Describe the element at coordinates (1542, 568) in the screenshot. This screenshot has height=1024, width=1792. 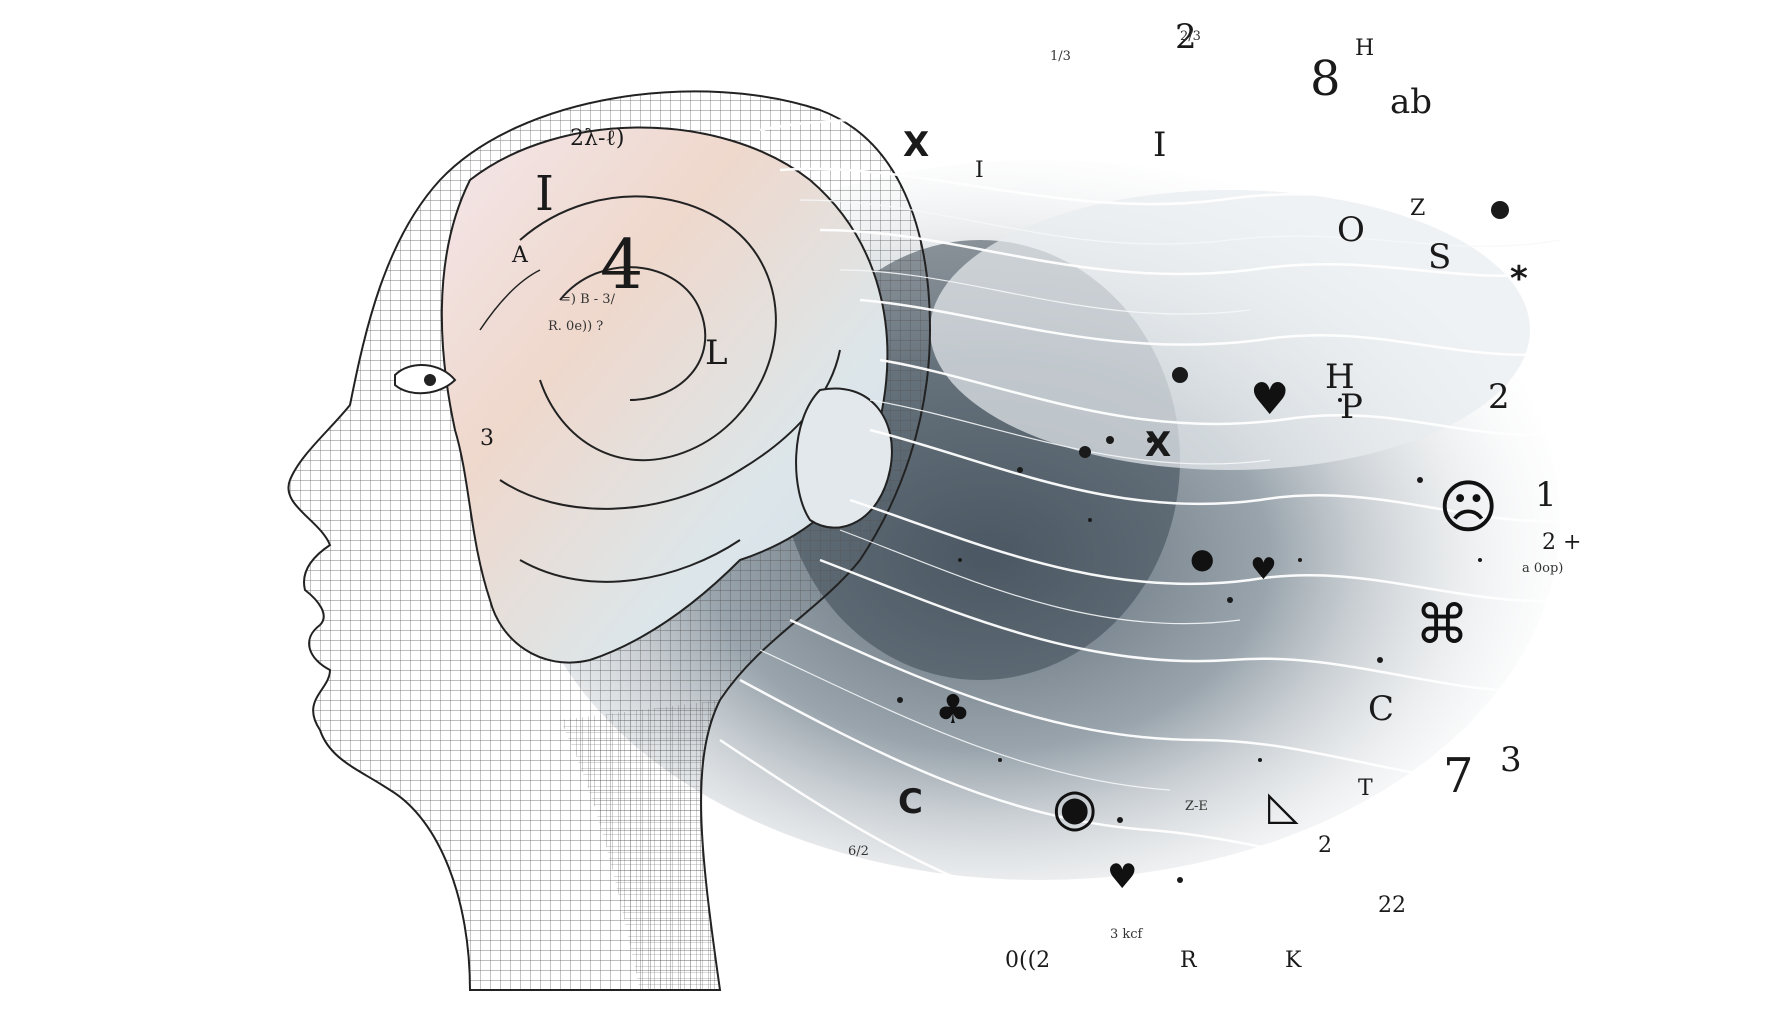
I see `floating-symbol: a 0op)` at that location.